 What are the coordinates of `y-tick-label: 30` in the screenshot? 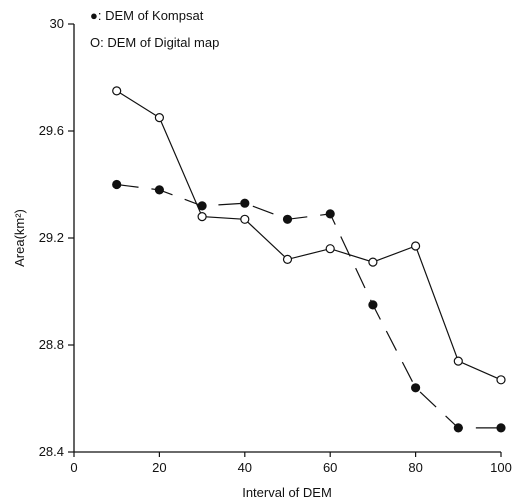 It's located at (57, 23).